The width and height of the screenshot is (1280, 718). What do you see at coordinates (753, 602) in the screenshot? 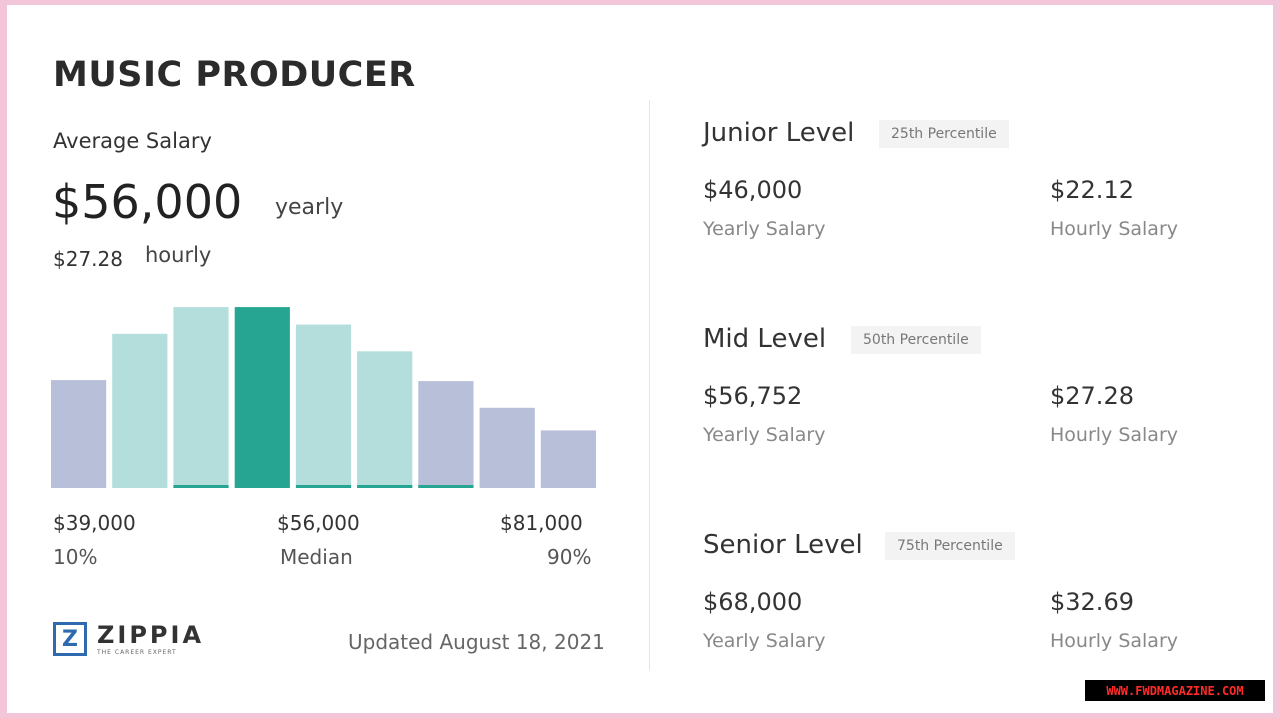
I see `level-yearly-value: $68,000` at bounding box center [753, 602].